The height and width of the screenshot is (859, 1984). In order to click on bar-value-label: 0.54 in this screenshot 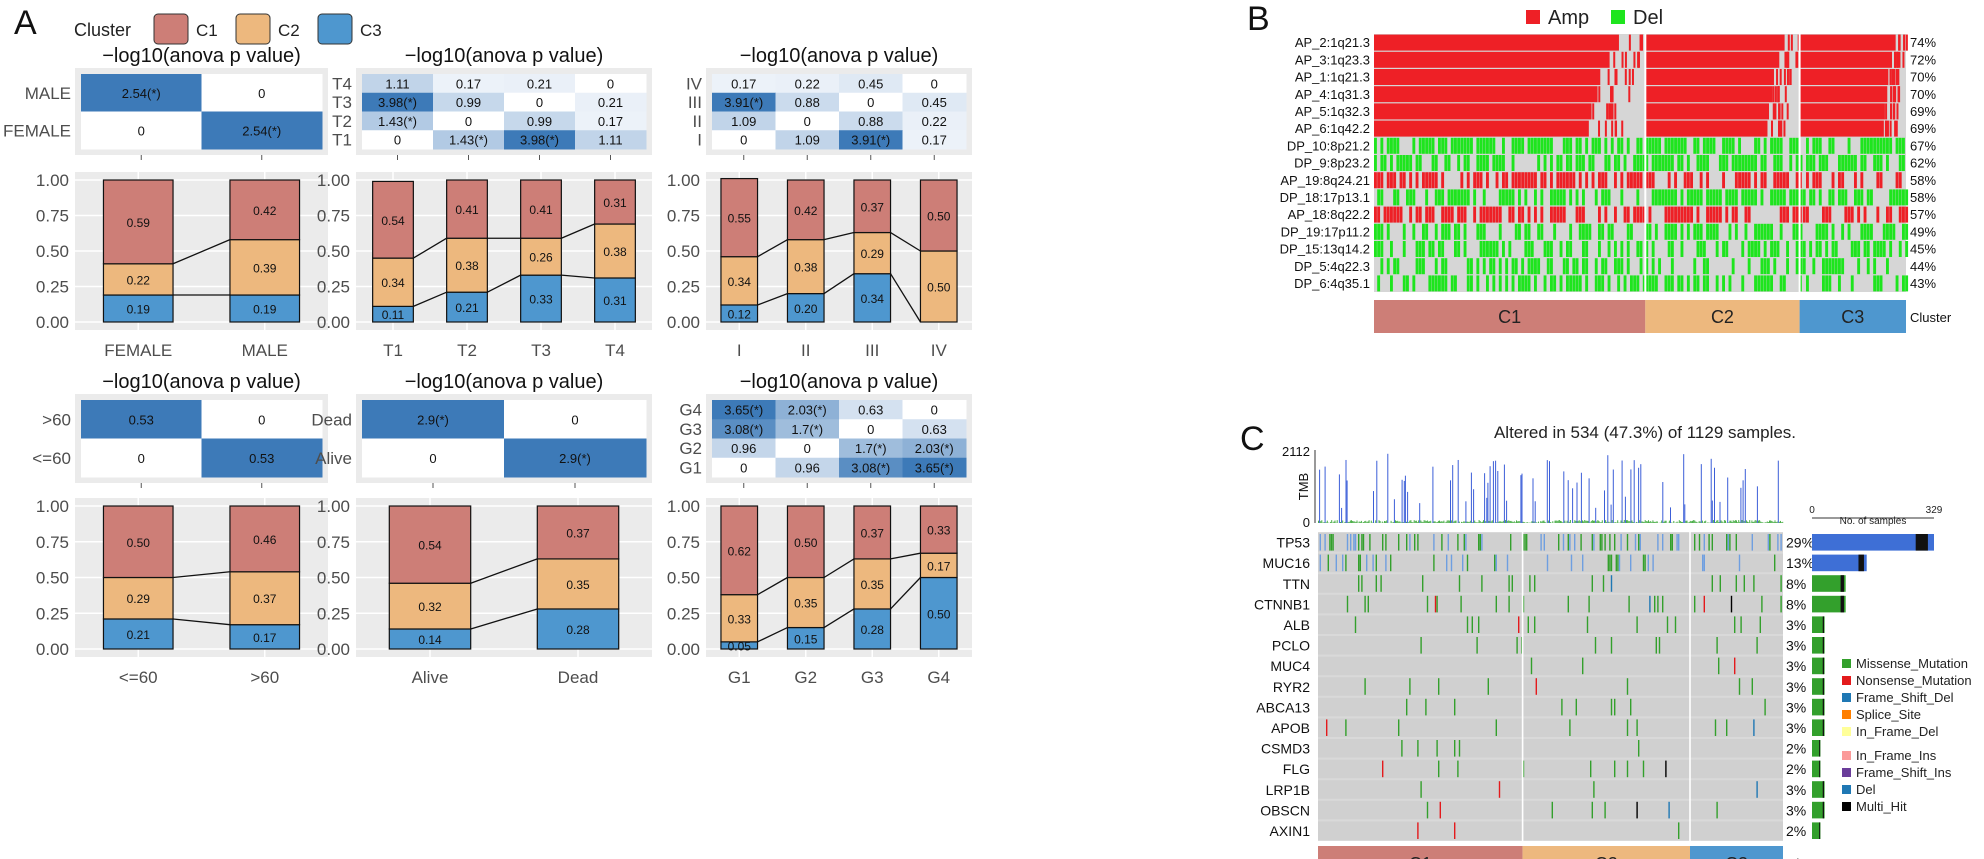, I will do `click(430, 546)`.